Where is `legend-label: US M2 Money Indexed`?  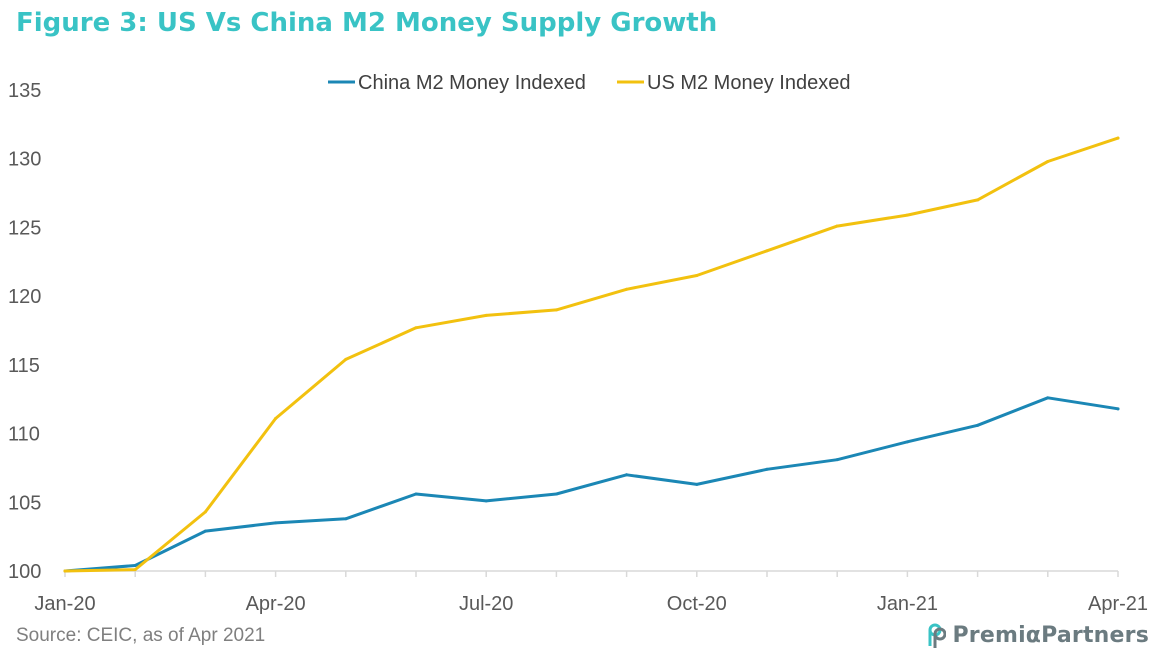 legend-label: US M2 Money Indexed is located at coordinates (748, 83).